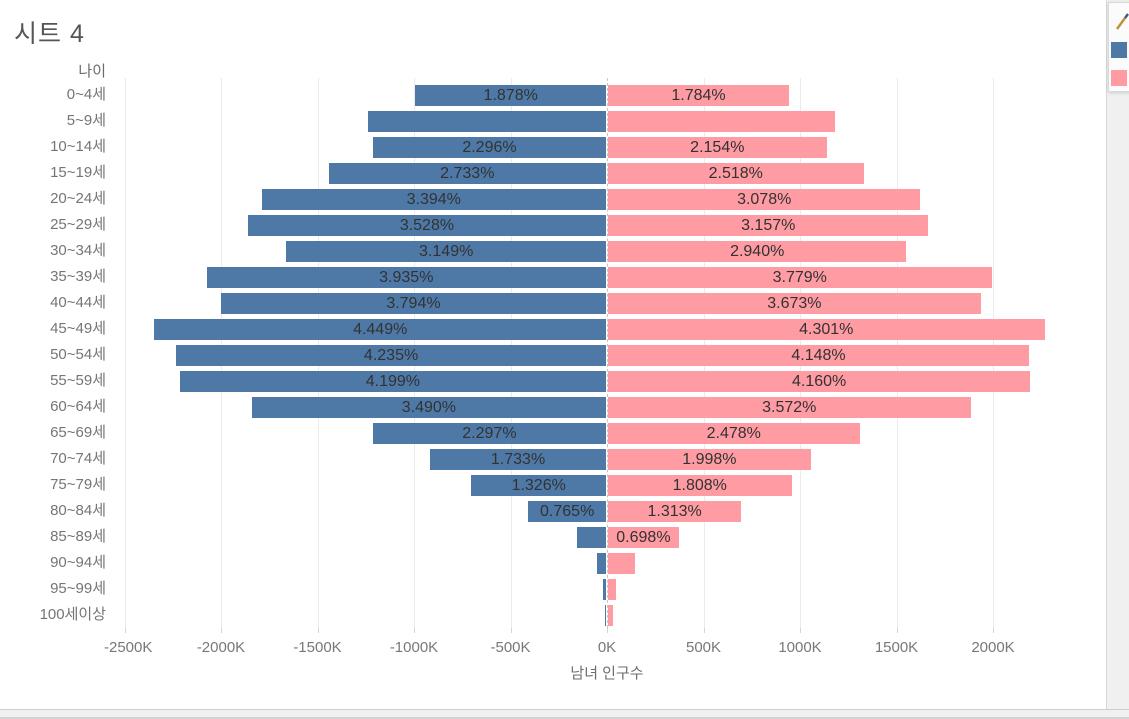 The height and width of the screenshot is (719, 1129). I want to click on male-bar: 2.733%, so click(467, 173).